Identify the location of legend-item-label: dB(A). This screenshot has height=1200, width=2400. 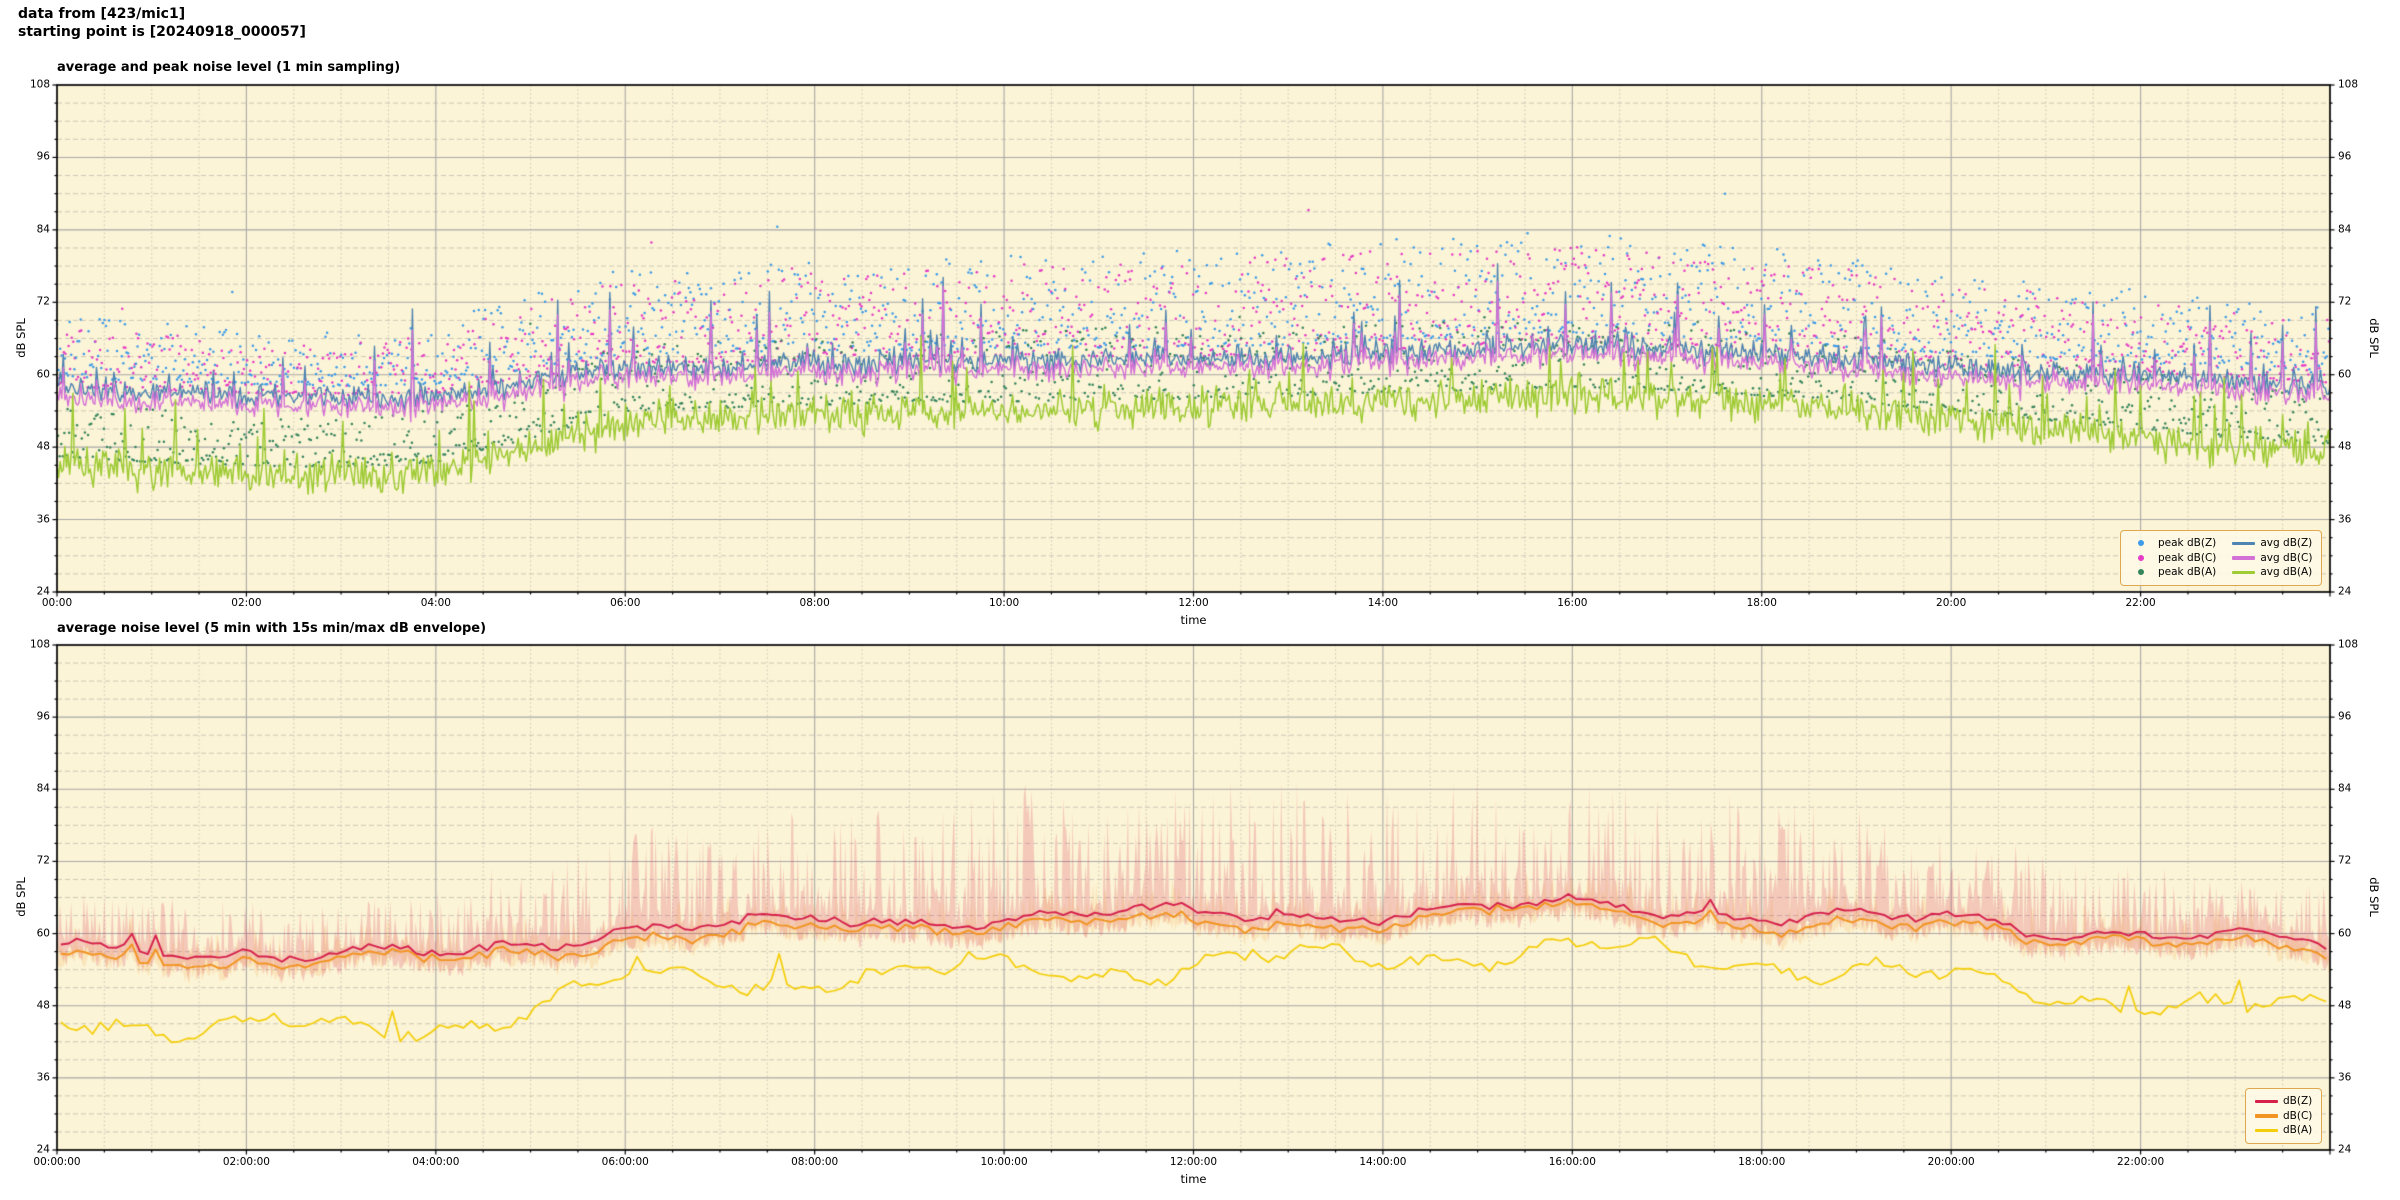
(2298, 1130).